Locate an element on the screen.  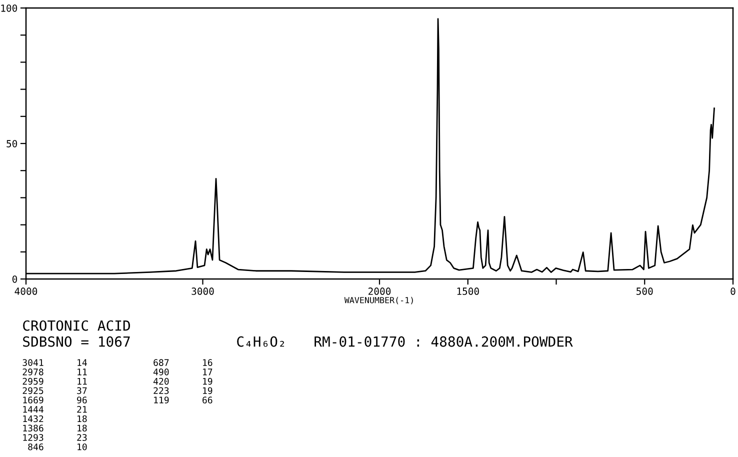
text: RM-01-01770 : 4880A.200M.POWDER is located at coordinates (443, 341).